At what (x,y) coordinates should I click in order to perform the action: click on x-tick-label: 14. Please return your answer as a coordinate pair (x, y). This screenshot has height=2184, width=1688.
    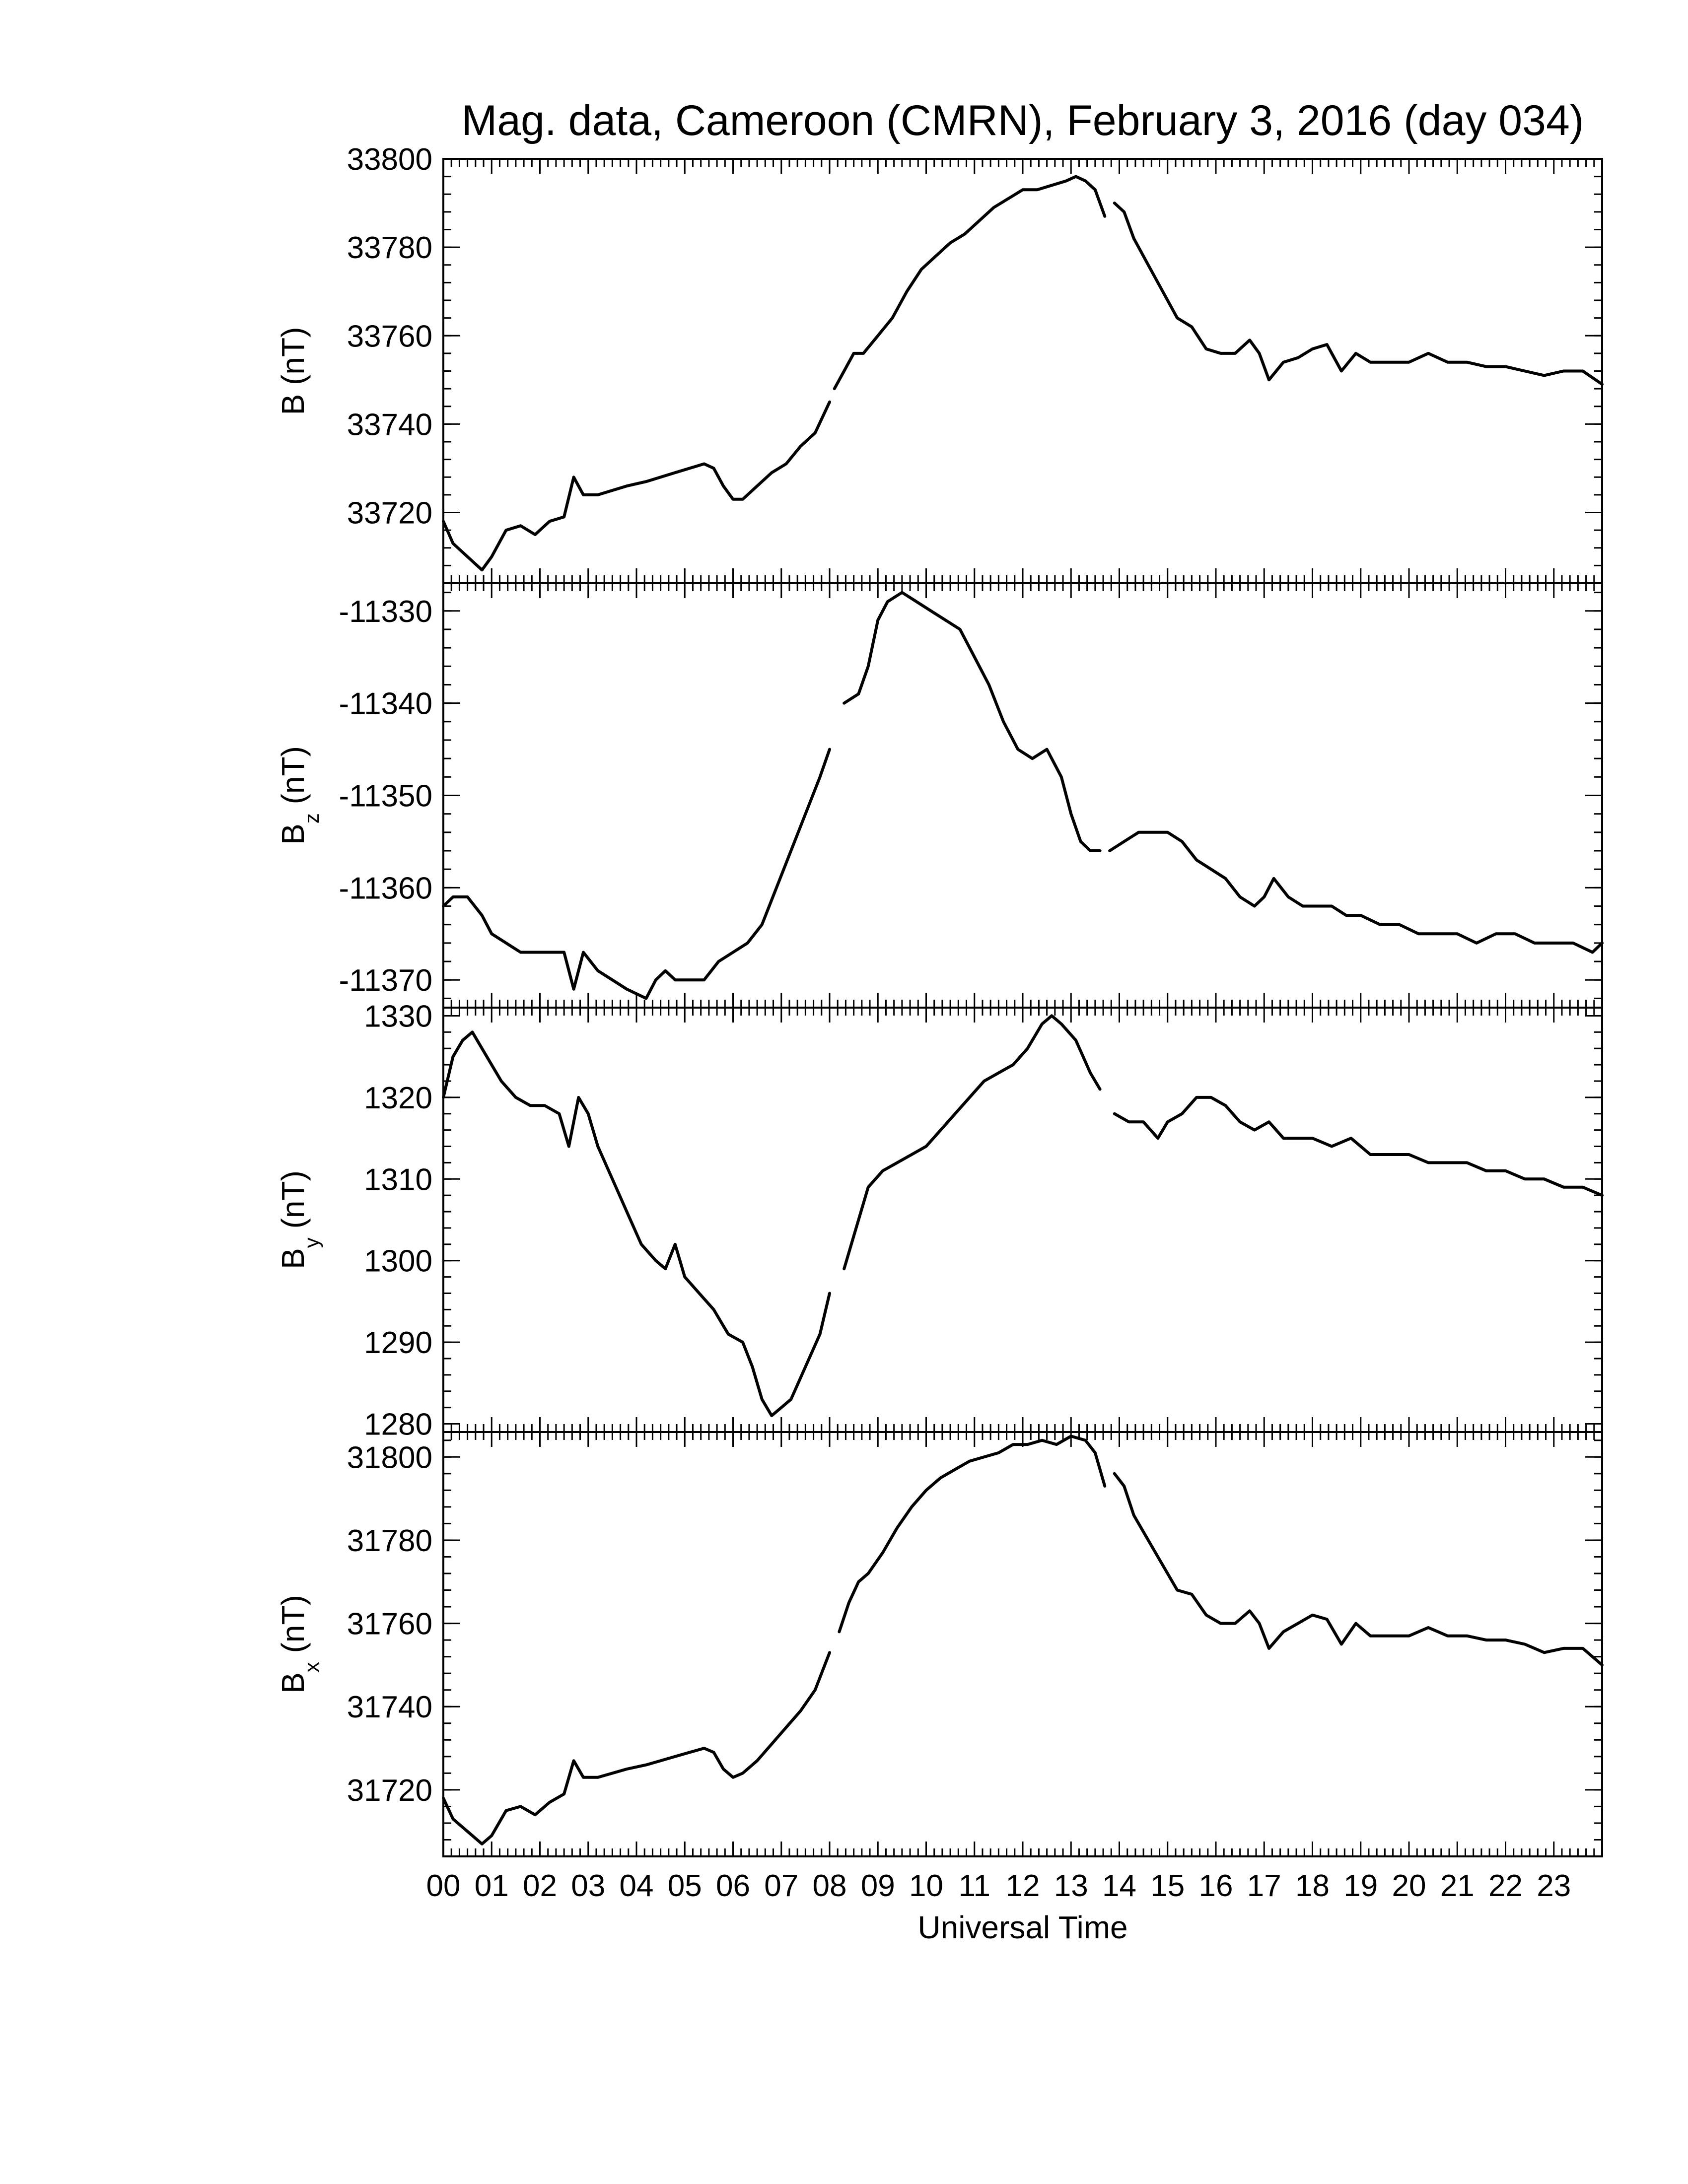
    Looking at the image, I should click on (1119, 1886).